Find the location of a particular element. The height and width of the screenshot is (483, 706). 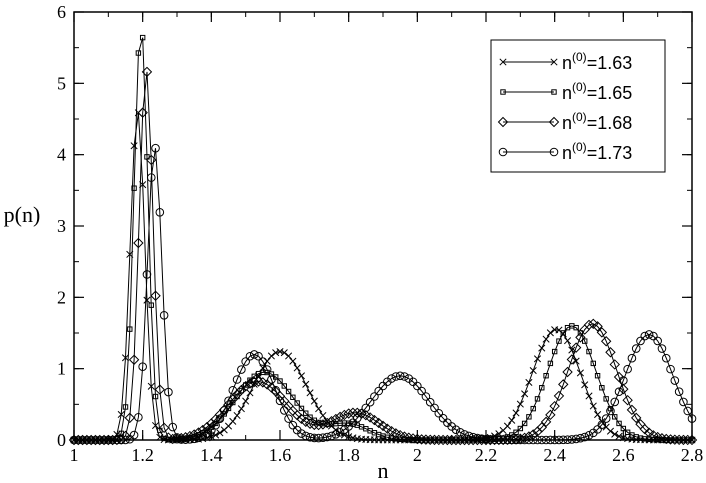

x-axis-title: n is located at coordinates (383, 470).